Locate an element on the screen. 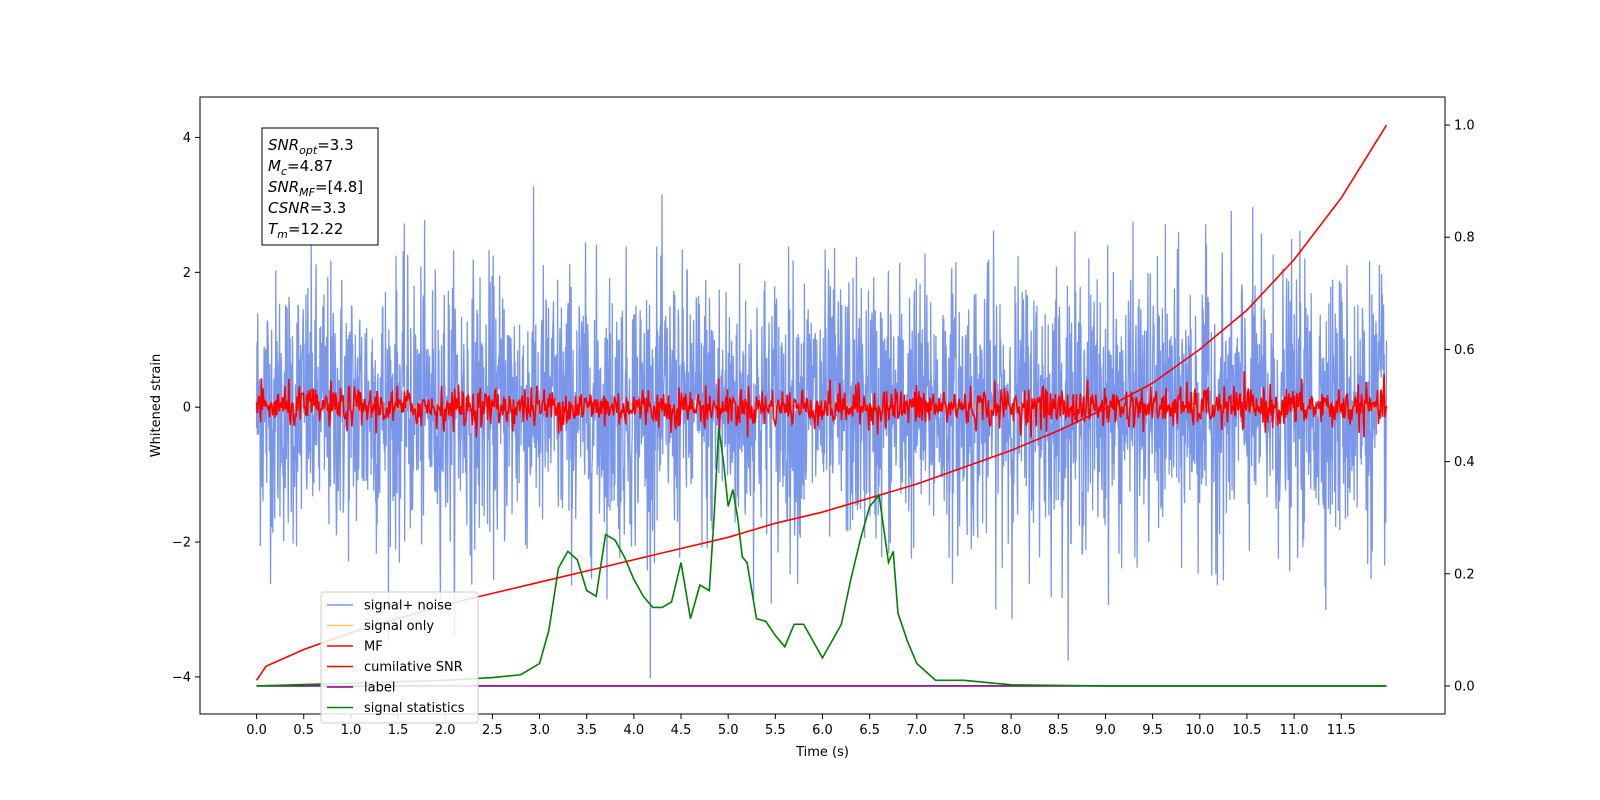 Image resolution: width=1600 pixels, height=800 pixels. annotation-line: SNRopt=3.3 is located at coordinates (311, 146).